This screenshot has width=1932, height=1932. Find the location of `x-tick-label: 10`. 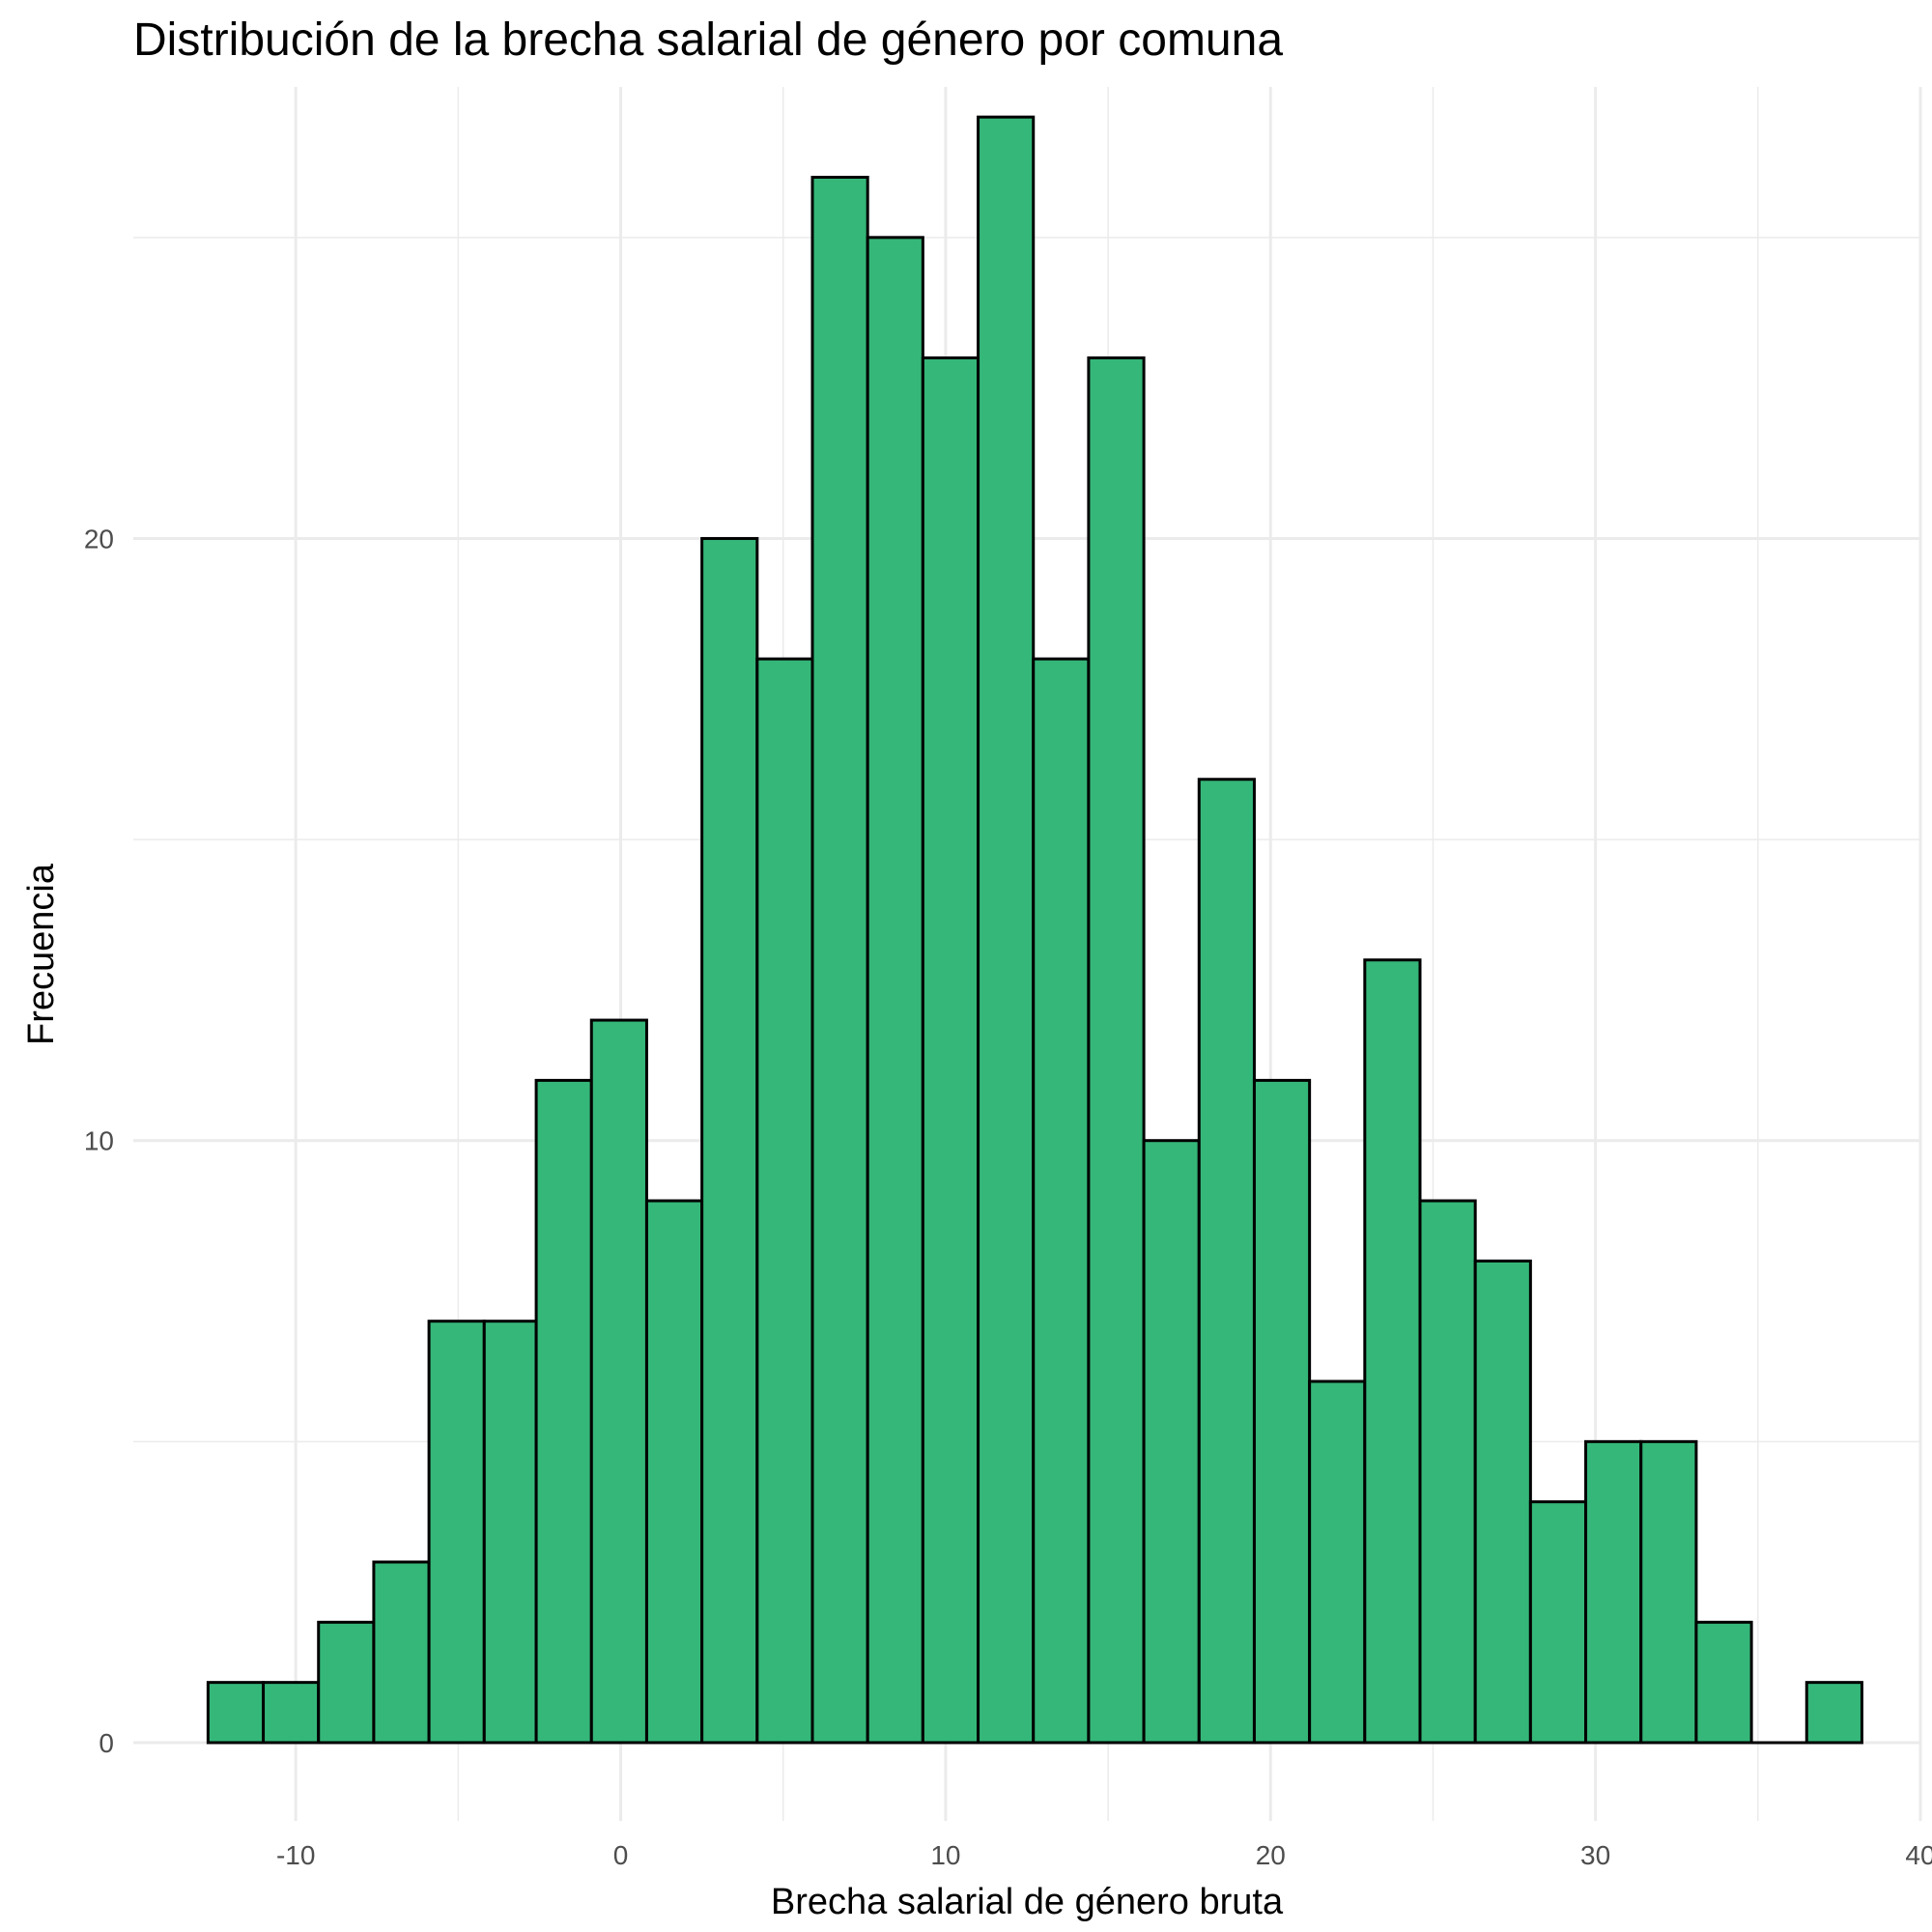

x-tick-label: 10 is located at coordinates (945, 1855).